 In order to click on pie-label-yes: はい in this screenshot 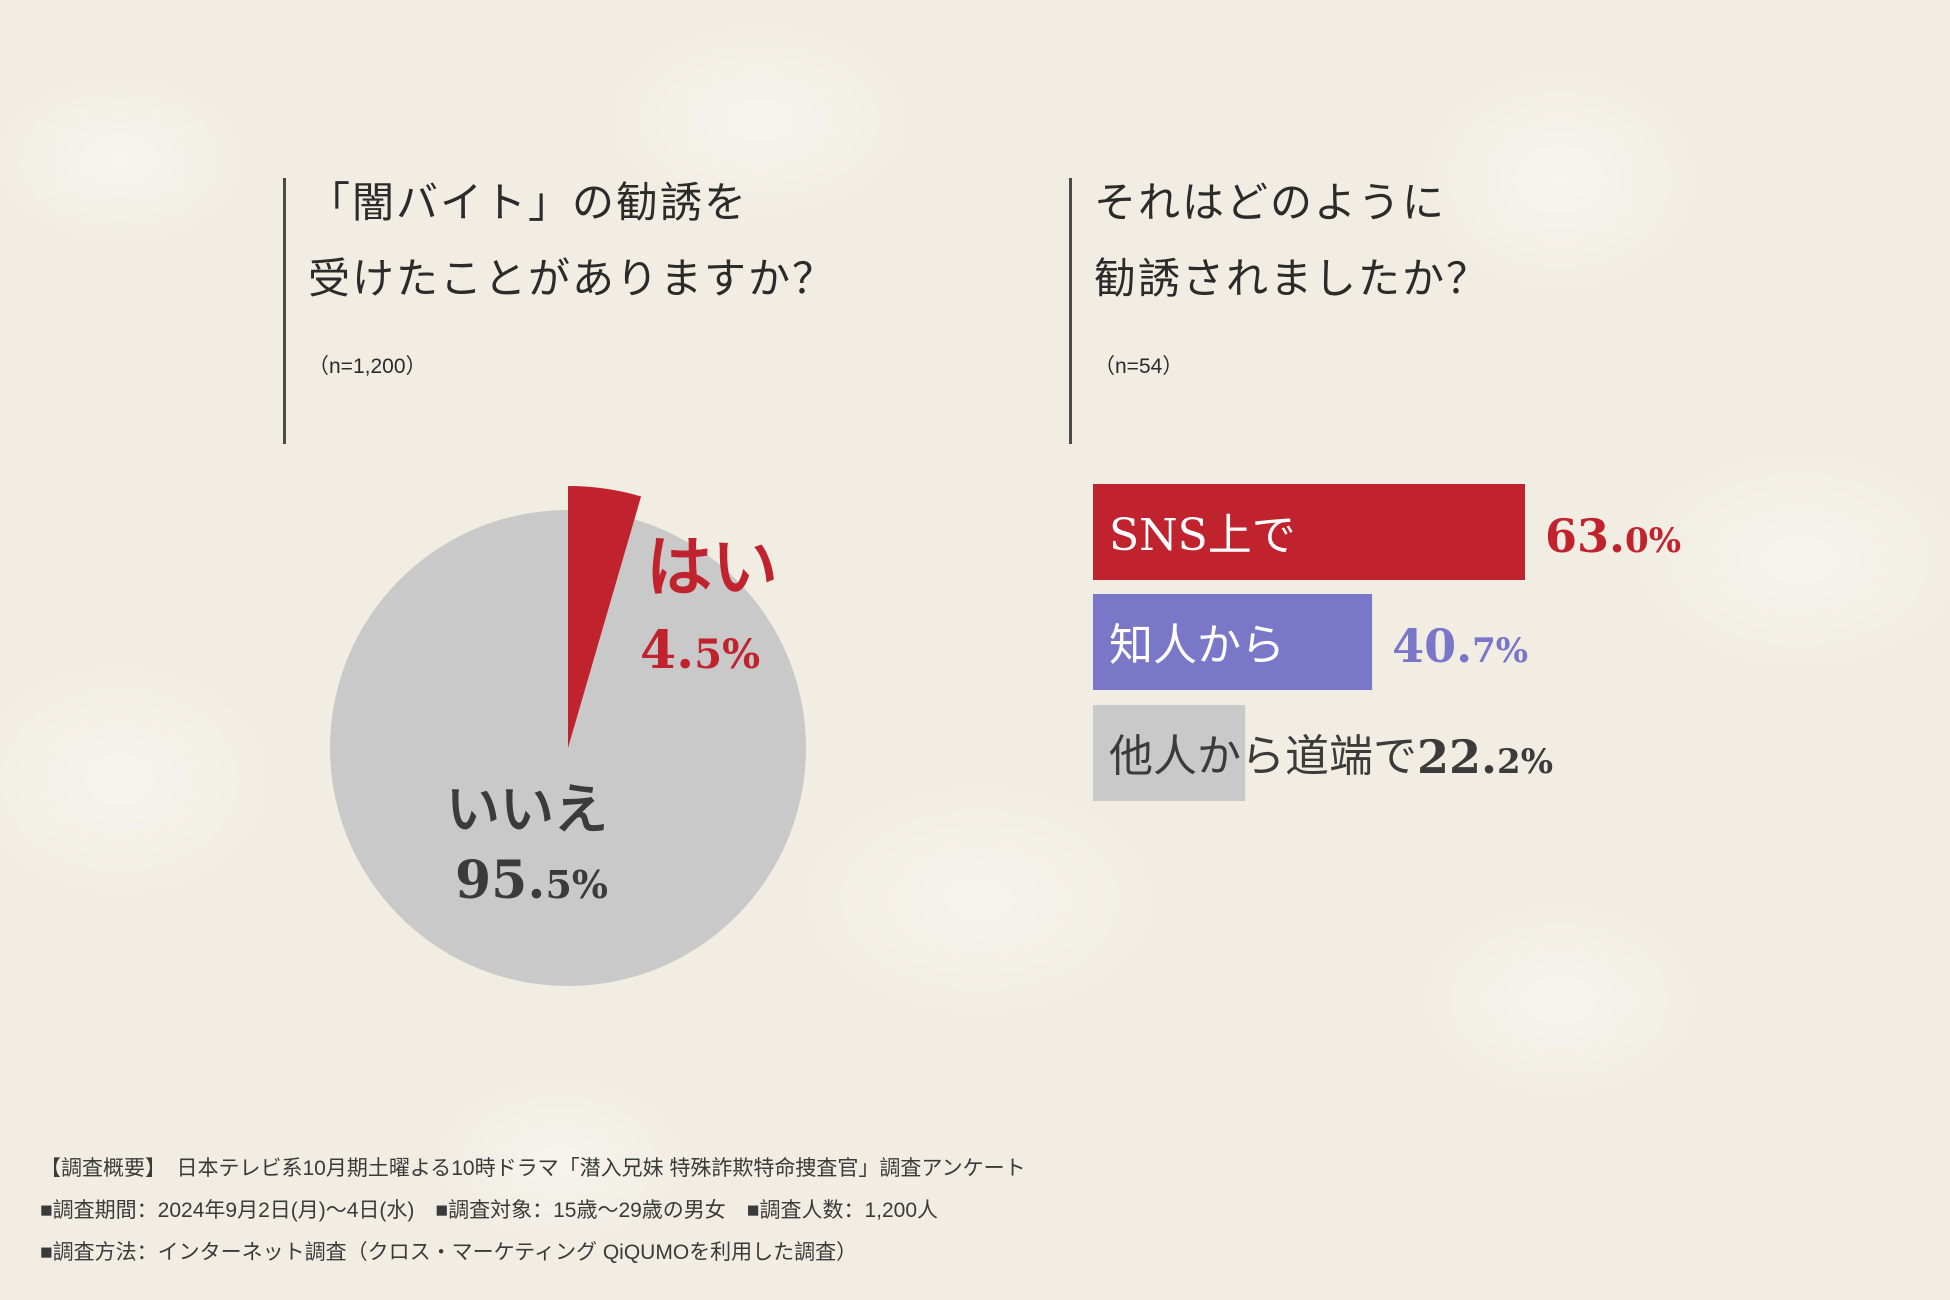, I will do `click(712, 567)`.